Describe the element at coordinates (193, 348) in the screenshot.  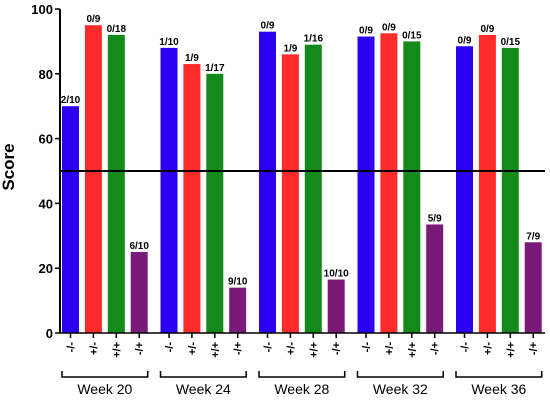
I see `category-label-2-2: +/-` at that location.